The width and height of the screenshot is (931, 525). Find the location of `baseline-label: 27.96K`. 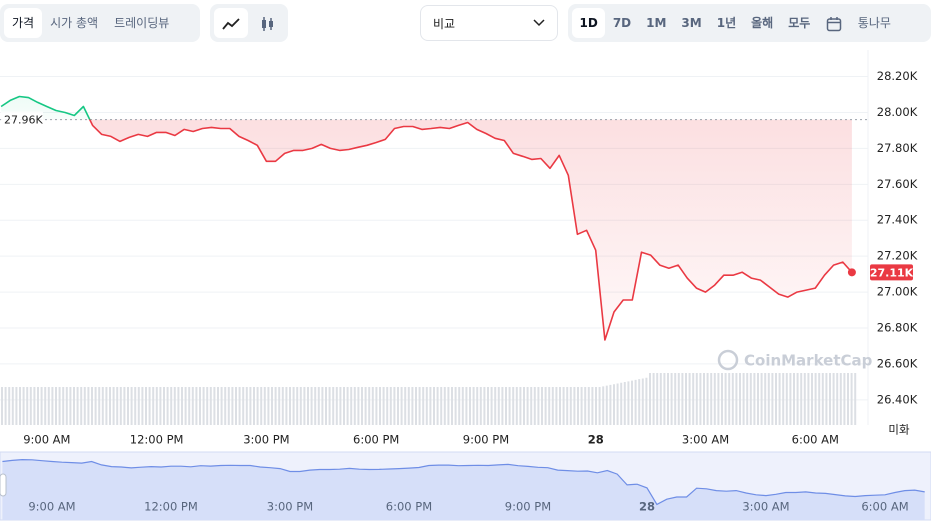

baseline-label: 27.96K is located at coordinates (23, 120).